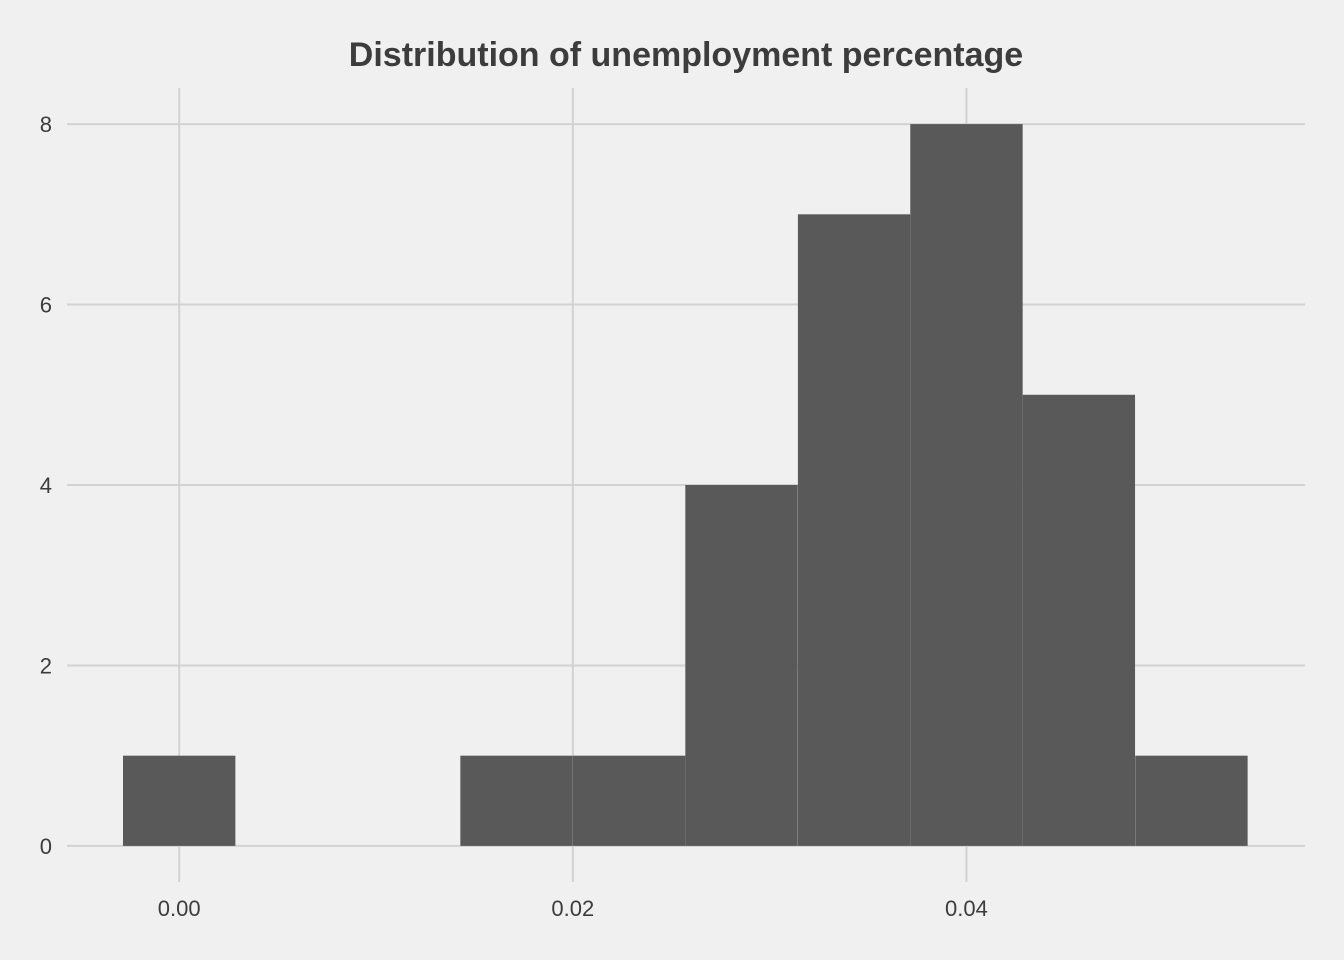 The image size is (1344, 960). I want to click on x-tick-label: 0.00, so click(179, 908).